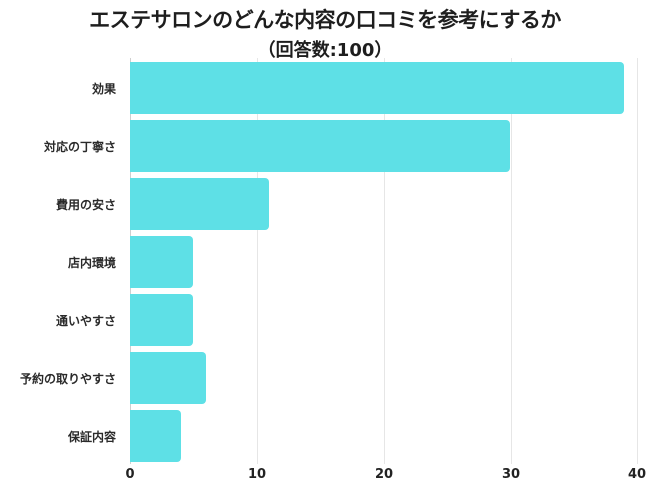 This screenshot has height=488, width=650. What do you see at coordinates (257, 474) in the screenshot?
I see `x-tick-10: 10` at bounding box center [257, 474].